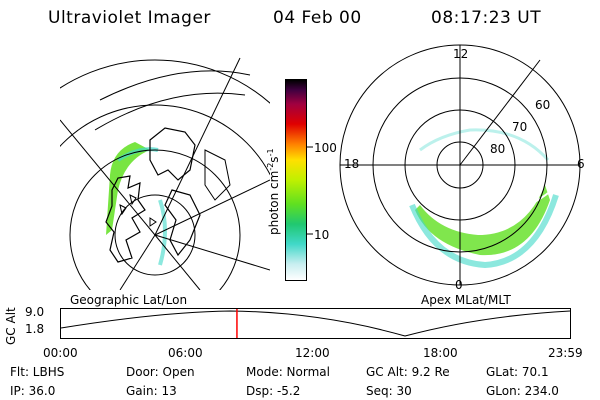 Image resolution: width=600 pixels, height=400 pixels. I want to click on info-mode: Mode: Normal, so click(288, 372).